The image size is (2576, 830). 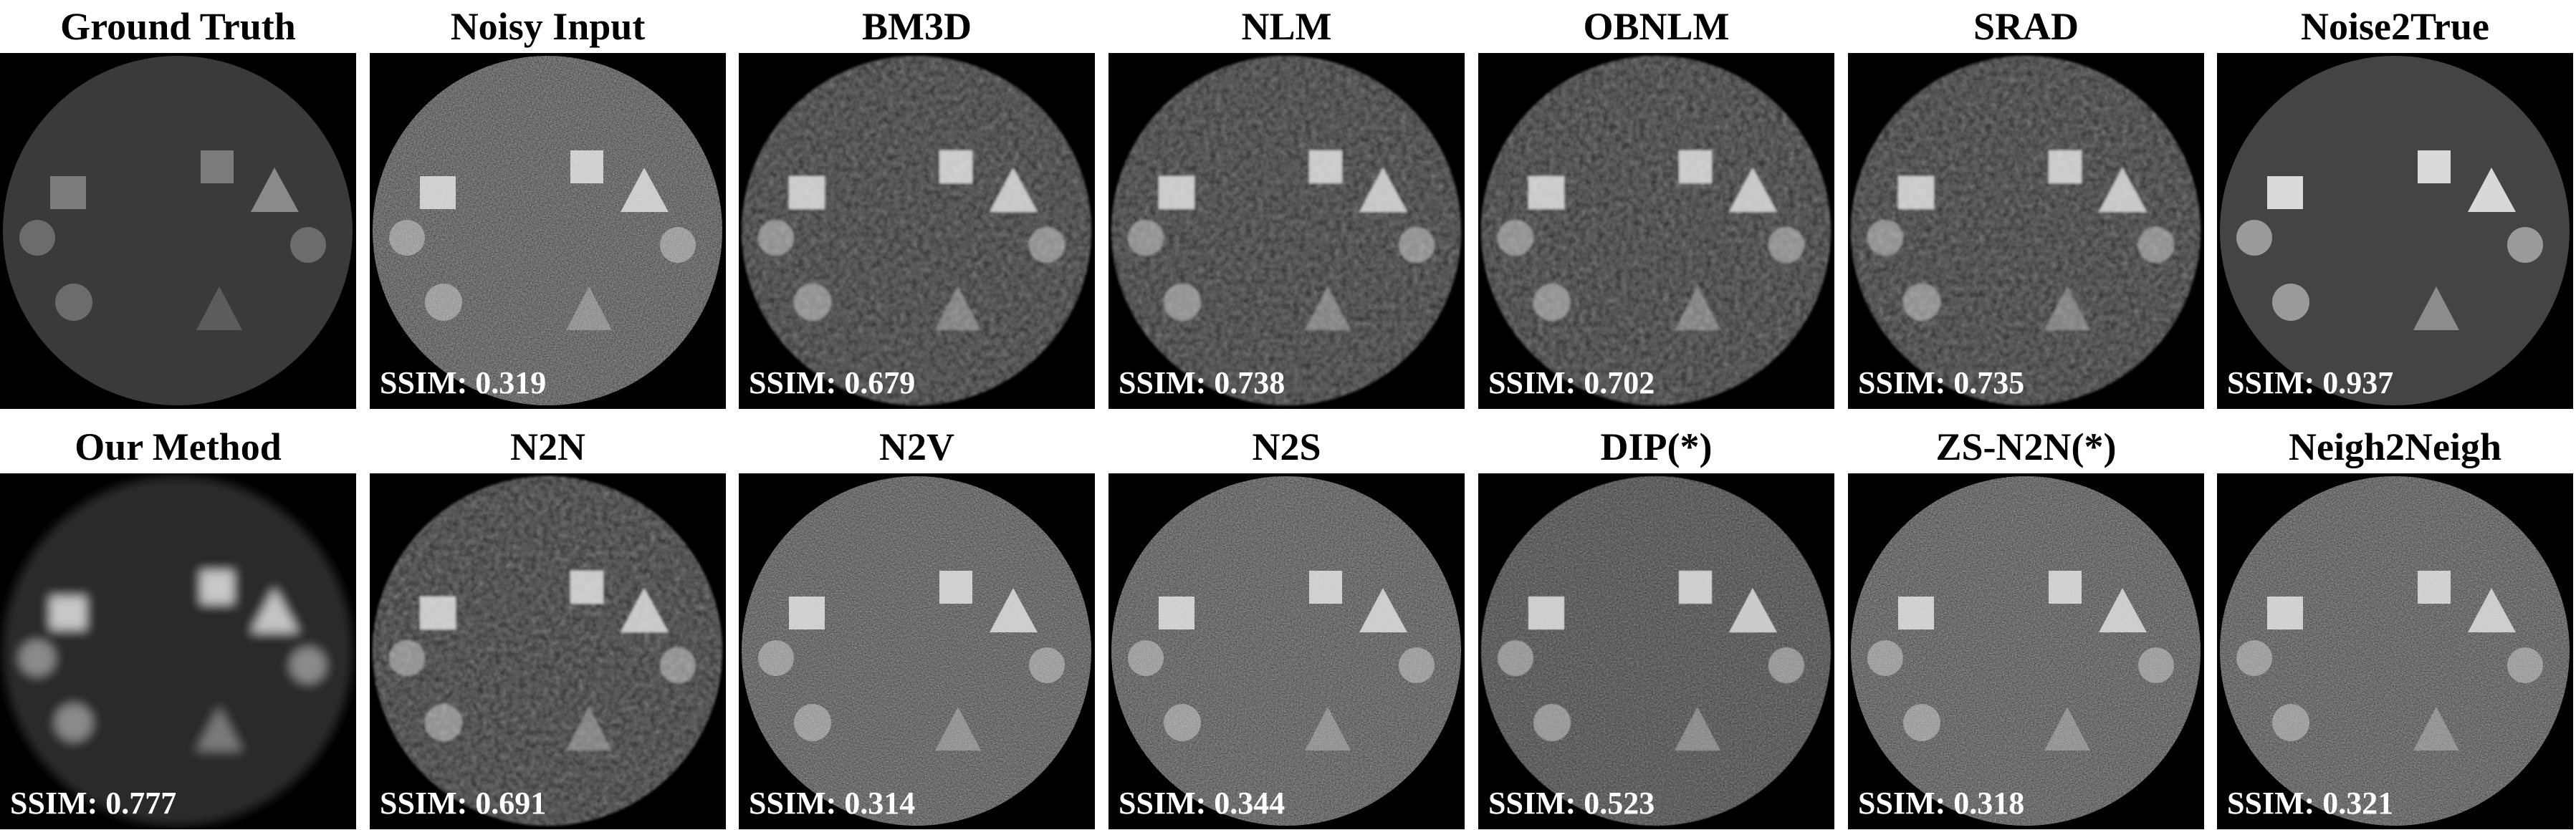 I want to click on ssim-label: SSIM: 0.344, so click(x=1202, y=803).